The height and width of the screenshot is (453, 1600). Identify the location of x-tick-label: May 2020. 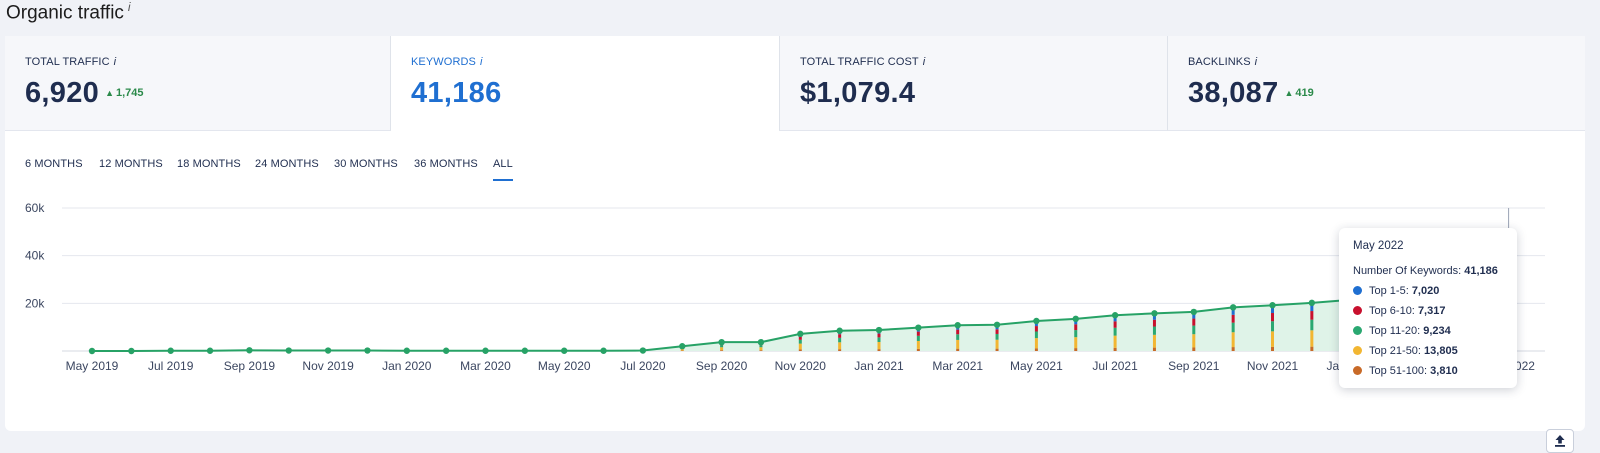
(564, 366).